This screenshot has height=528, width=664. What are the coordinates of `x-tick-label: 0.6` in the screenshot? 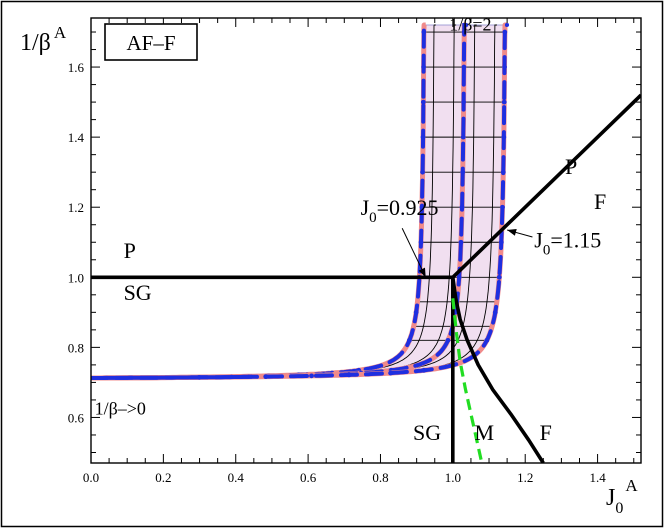 It's located at (308, 477).